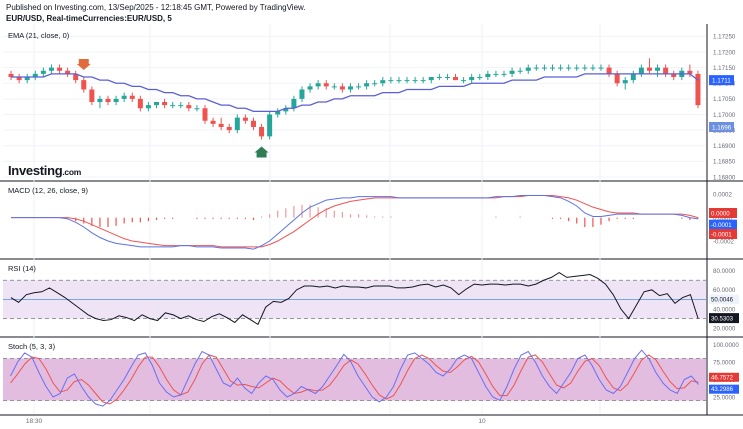 Image resolution: width=743 pixels, height=429 pixels. I want to click on rsi-pane-label: RSI (14), so click(22, 268).